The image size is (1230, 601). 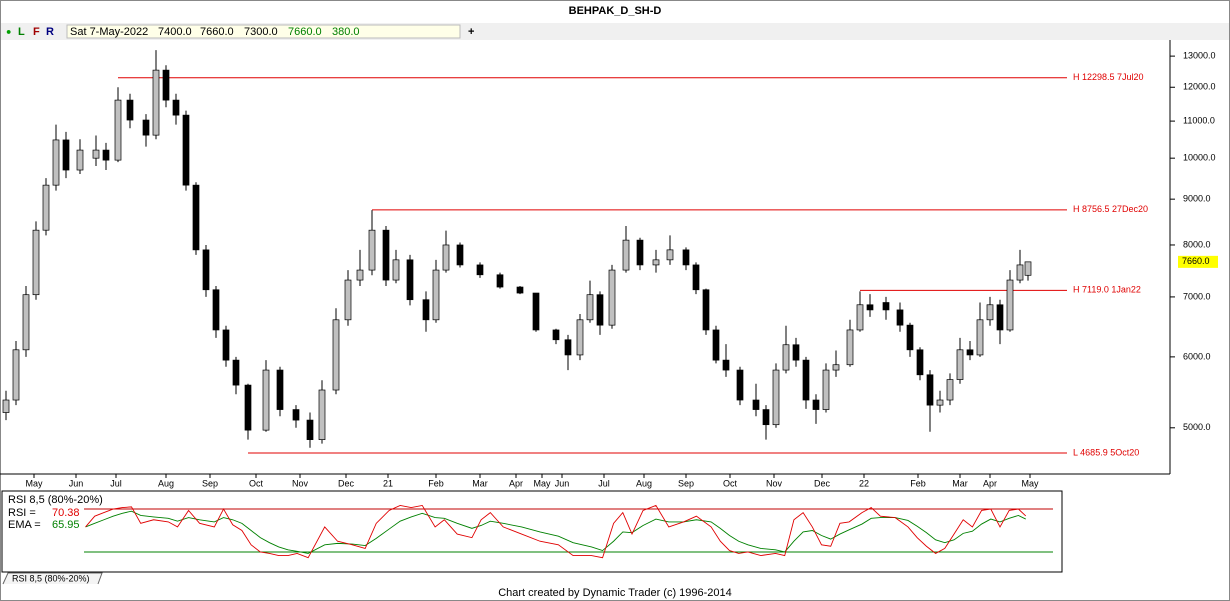 I want to click on add-button: +, so click(x=471, y=32).